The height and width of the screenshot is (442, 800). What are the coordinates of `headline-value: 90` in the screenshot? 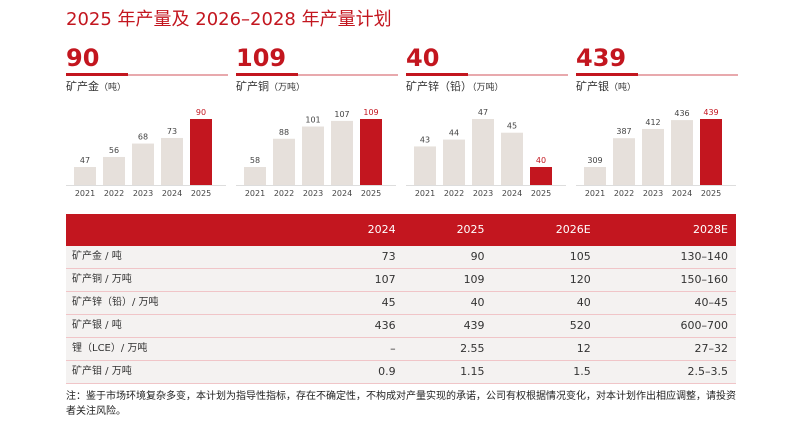 It's located at (83, 58).